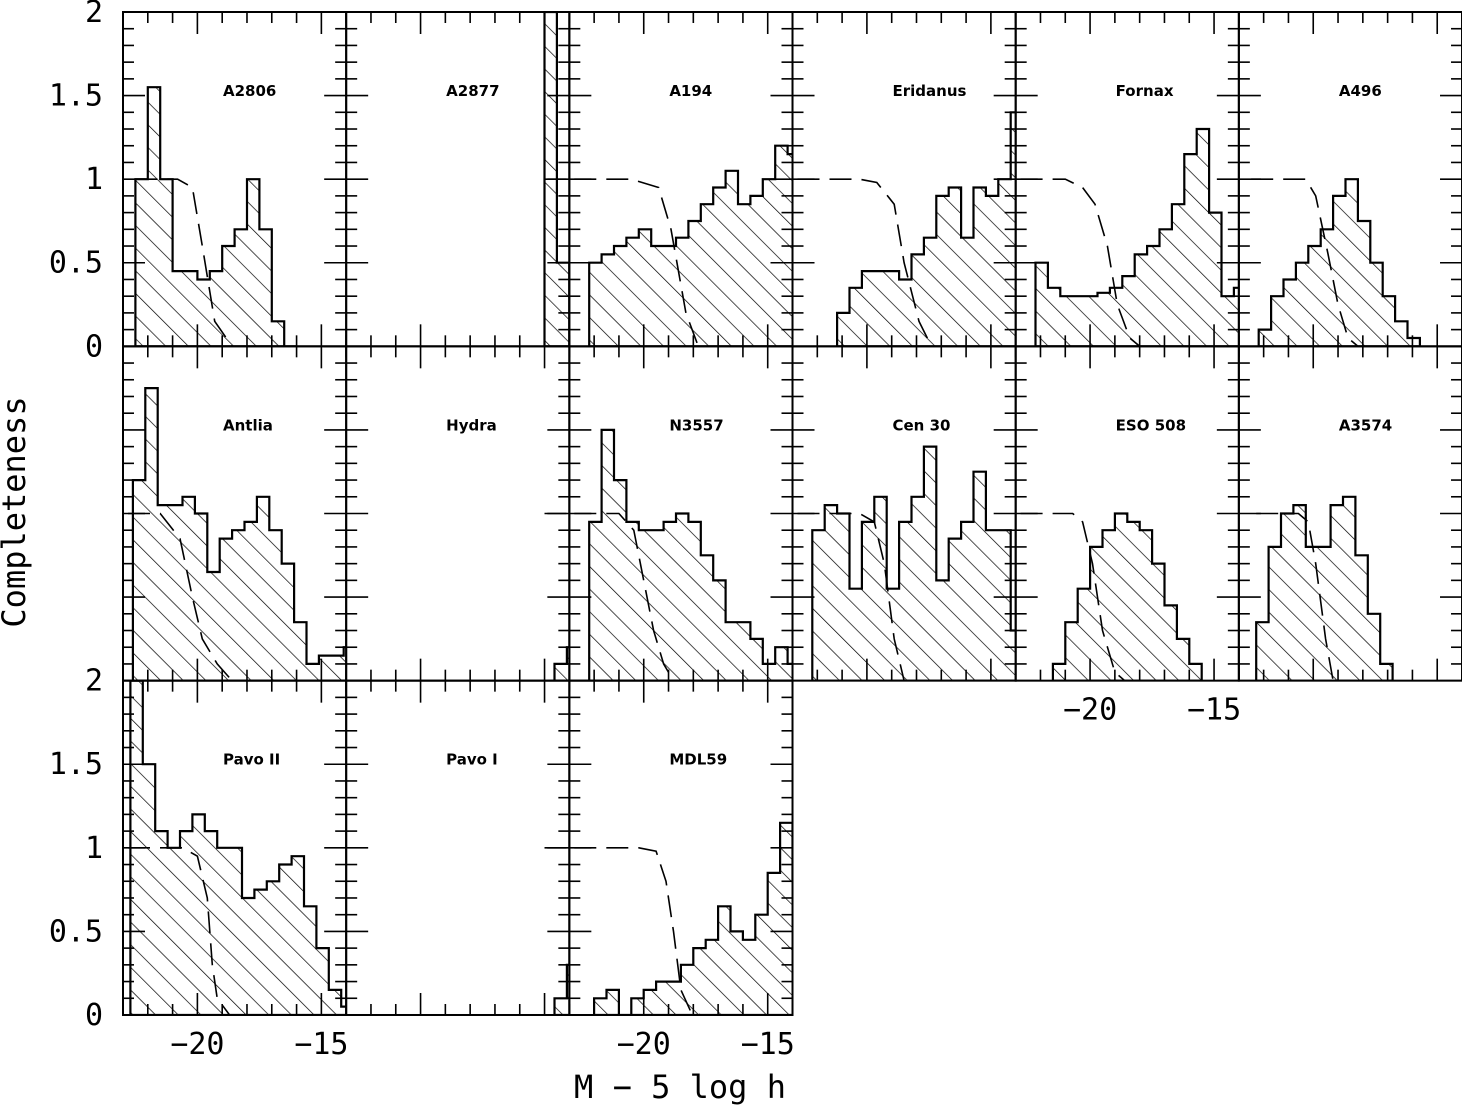 The height and width of the screenshot is (1108, 1462). I want to click on panel-hydra: Hydra, so click(458, 513).